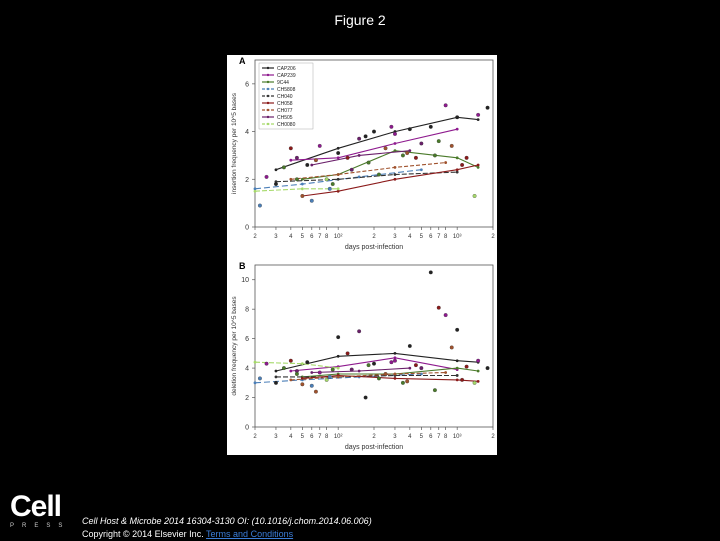 This screenshot has height=541, width=720. Describe the element at coordinates (247, 180) in the screenshot. I see `y-tick-label: 2` at that location.